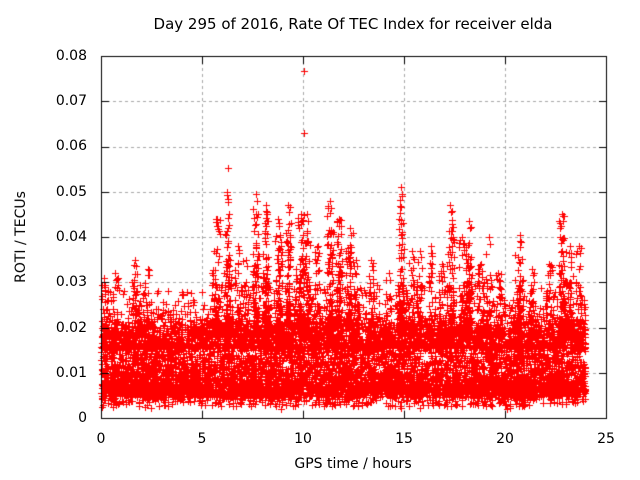 The height and width of the screenshot is (480, 640). I want to click on x-tick-label: 15, so click(404, 439).